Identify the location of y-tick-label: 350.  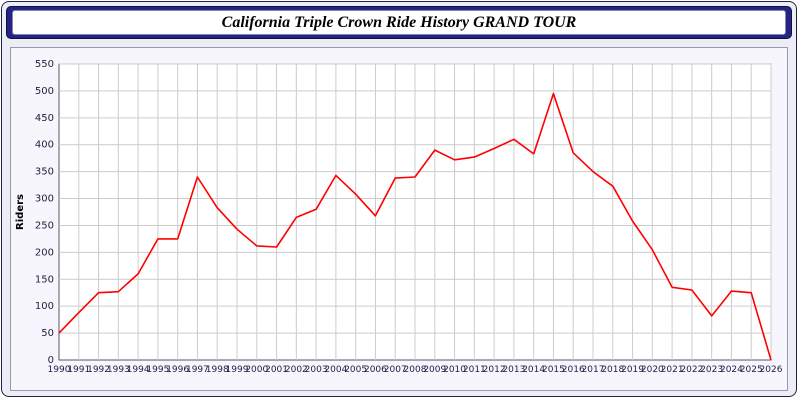
(44, 172).